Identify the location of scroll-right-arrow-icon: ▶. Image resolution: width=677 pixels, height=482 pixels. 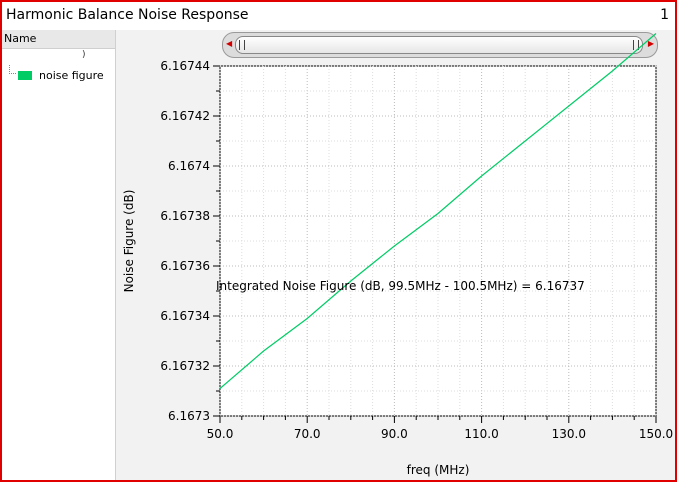
(650, 43).